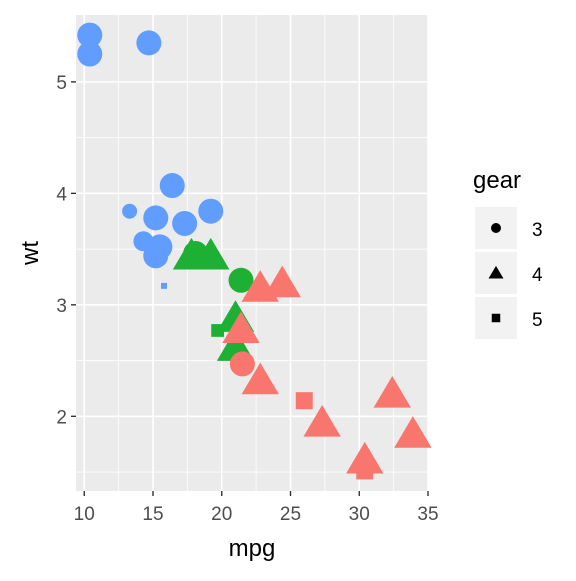 This screenshot has height=581, width=576. What do you see at coordinates (359, 514) in the screenshot?
I see `x-tick-label: 30` at bounding box center [359, 514].